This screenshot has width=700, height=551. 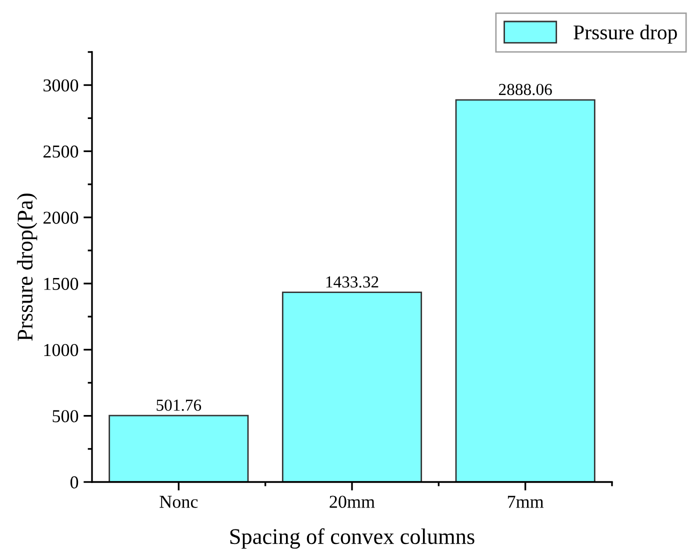 What do you see at coordinates (352, 538) in the screenshot?
I see `x-axis-title: Spacing of convex columns` at bounding box center [352, 538].